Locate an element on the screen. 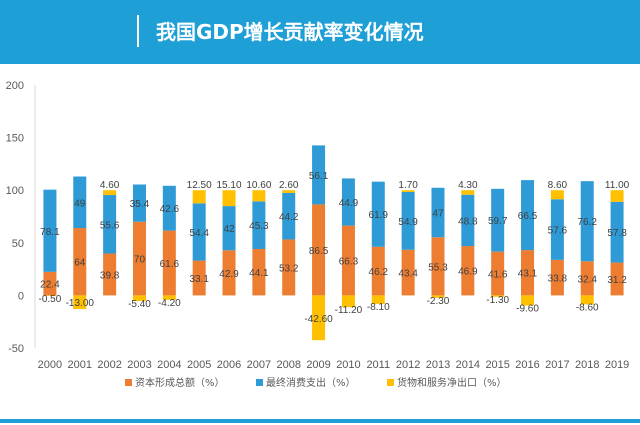 This screenshot has height=425, width=640. data-label: 59.7 is located at coordinates (498, 221).